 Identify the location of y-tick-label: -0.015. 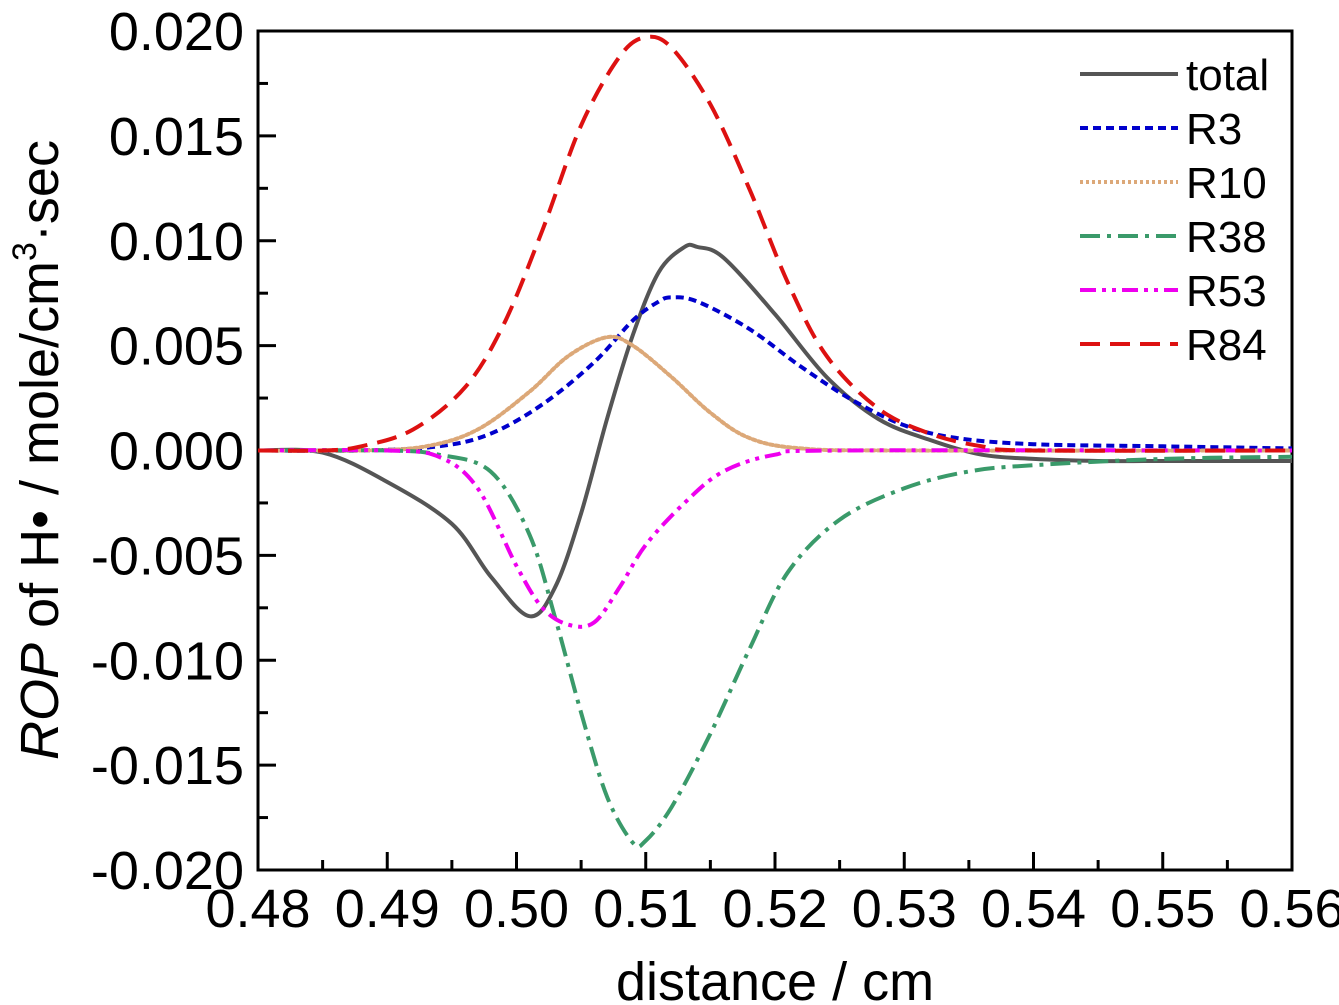
(167, 766).